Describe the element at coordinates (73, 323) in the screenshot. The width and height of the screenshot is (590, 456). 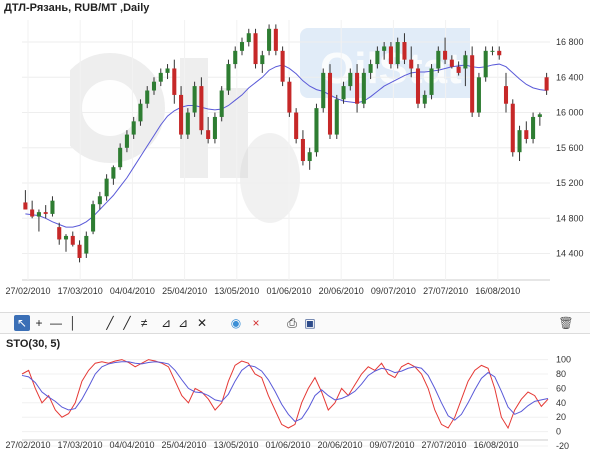
I see `vertical-line-icon: │` at that location.